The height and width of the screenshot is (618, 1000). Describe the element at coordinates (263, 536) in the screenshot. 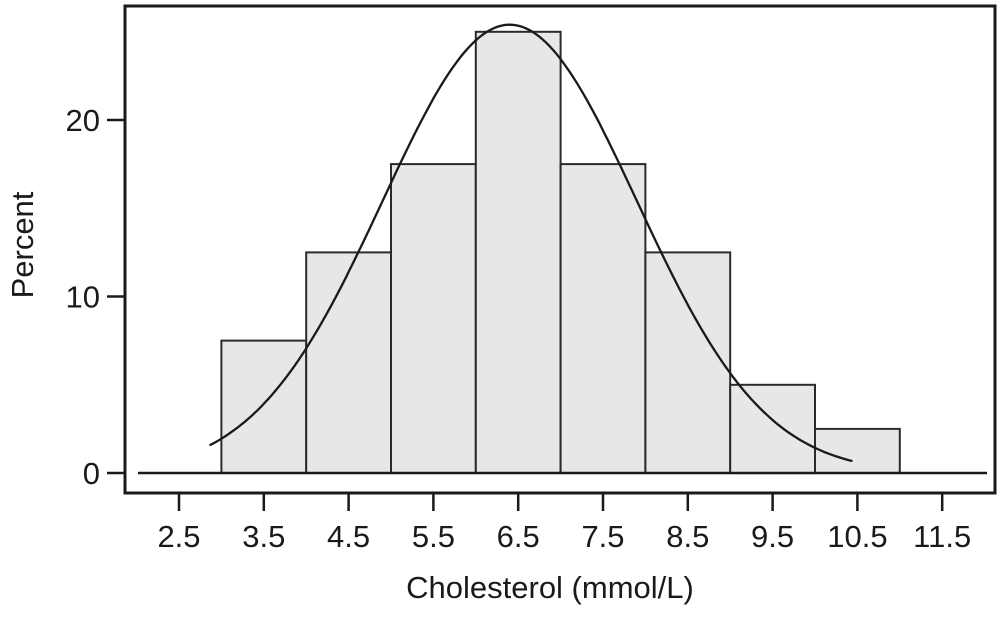

I see `x-tick-label: 3.5` at that location.